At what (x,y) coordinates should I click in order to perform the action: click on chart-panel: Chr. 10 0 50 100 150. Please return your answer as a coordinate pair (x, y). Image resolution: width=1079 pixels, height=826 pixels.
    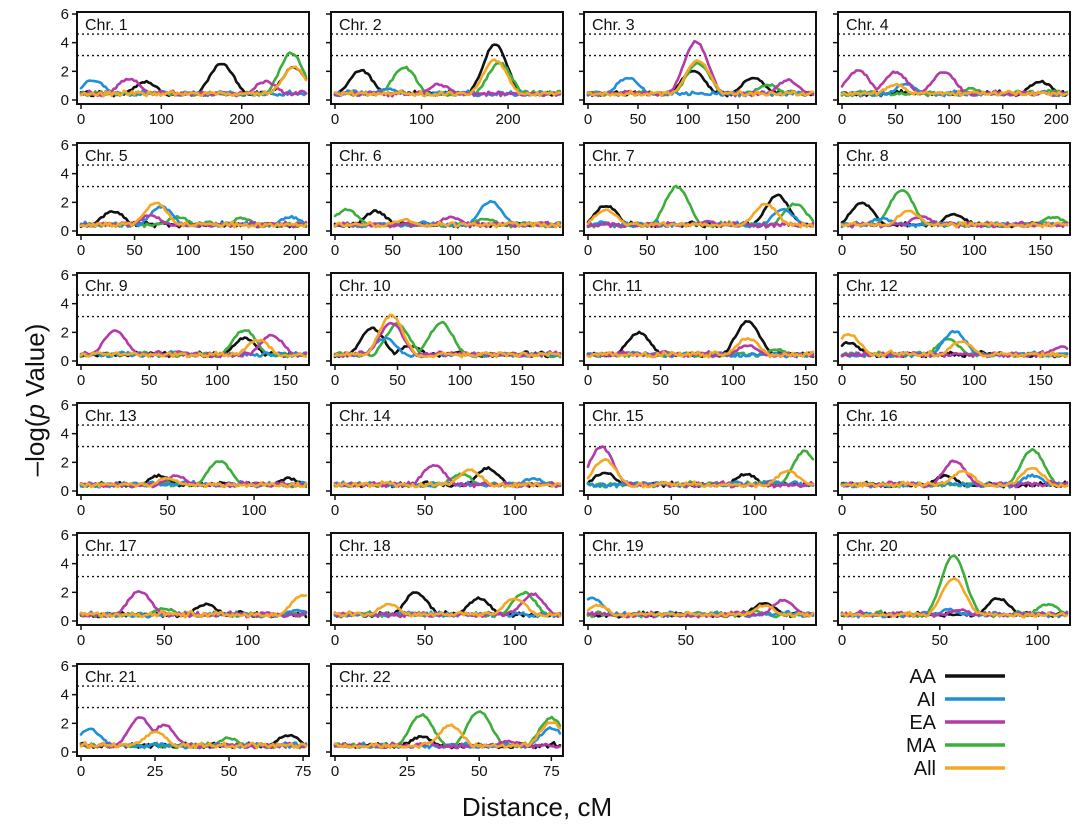
    Looking at the image, I should click on (445, 330).